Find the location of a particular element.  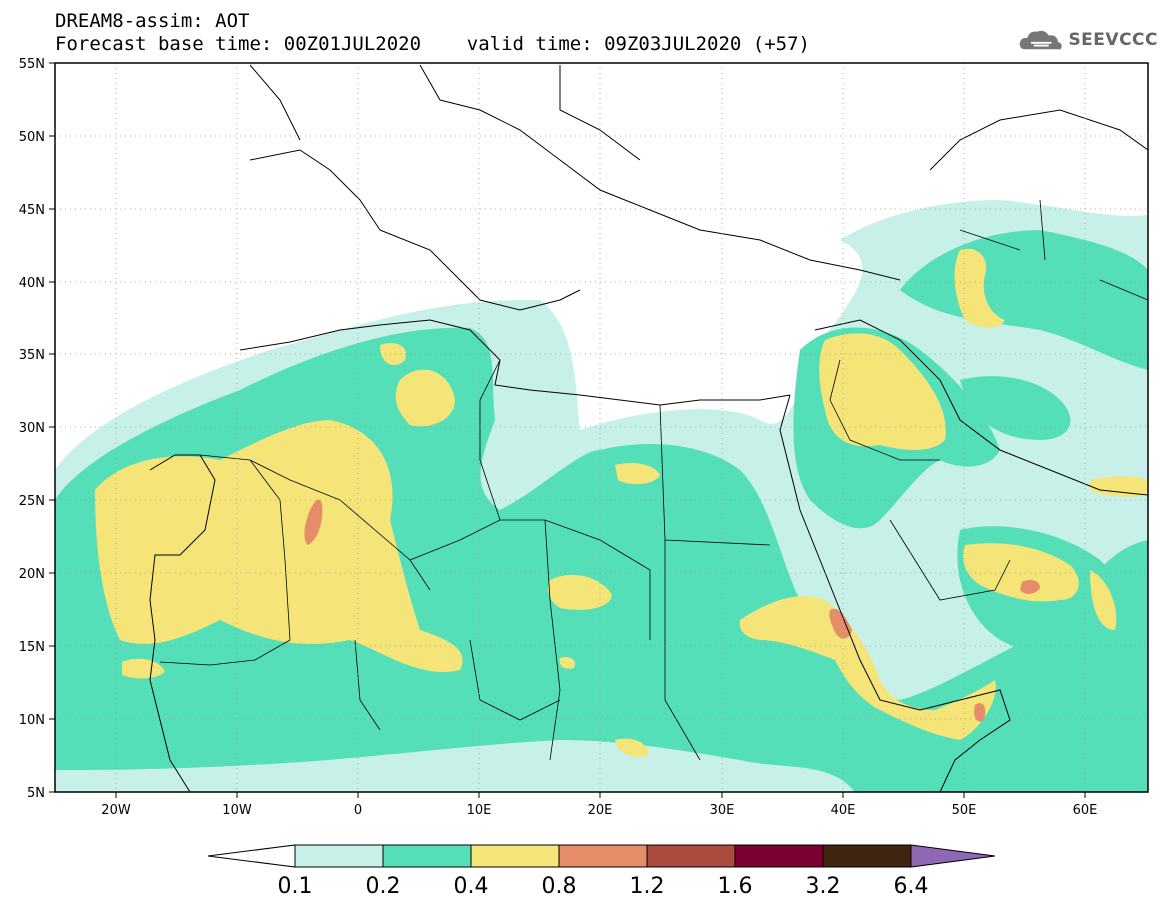

lon-label: 20E is located at coordinates (600, 810).